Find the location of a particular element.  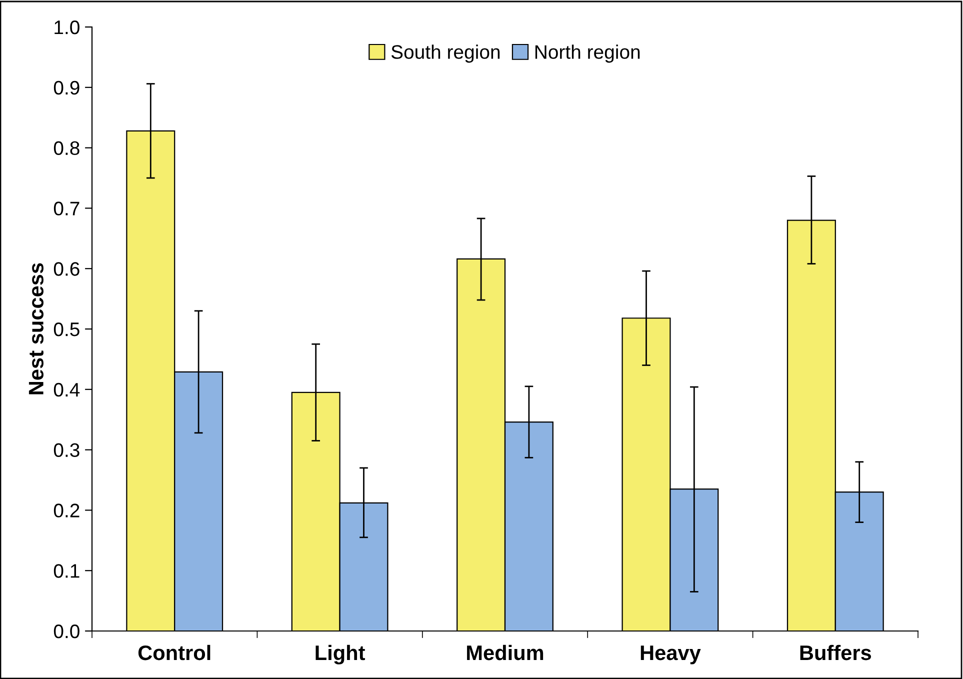

x-tick-label: Medium is located at coordinates (505, 652).